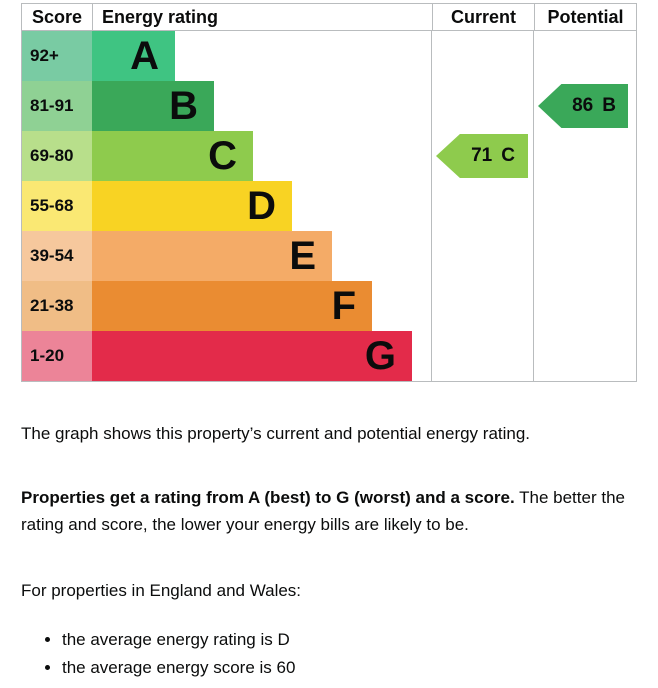 This screenshot has height=688, width=658. Describe the element at coordinates (57, 206) in the screenshot. I see `band-score-d: 55-68` at that location.